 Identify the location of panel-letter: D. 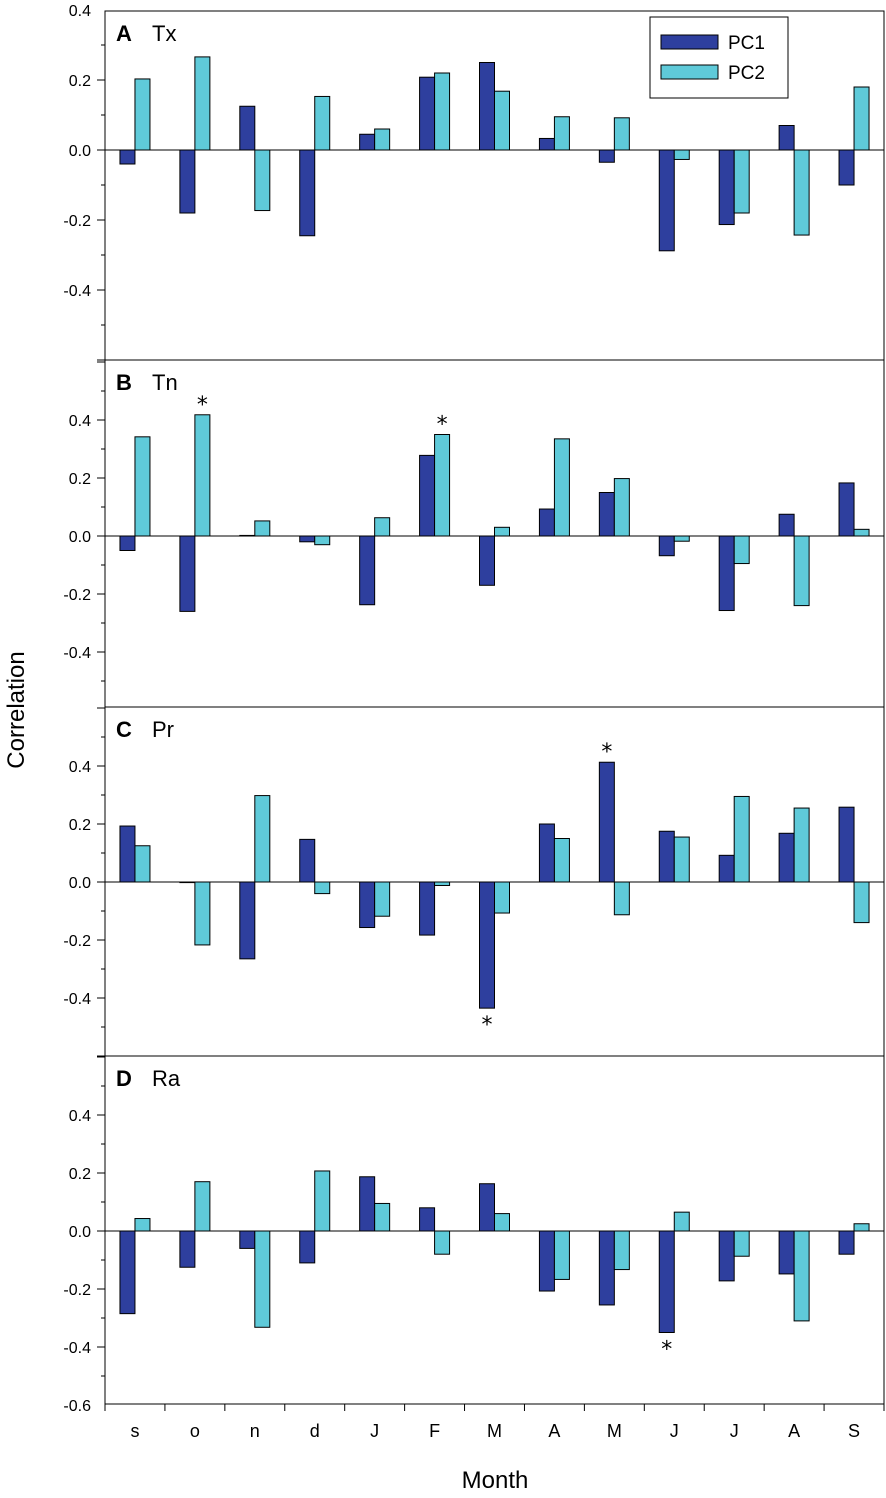
(124, 1078).